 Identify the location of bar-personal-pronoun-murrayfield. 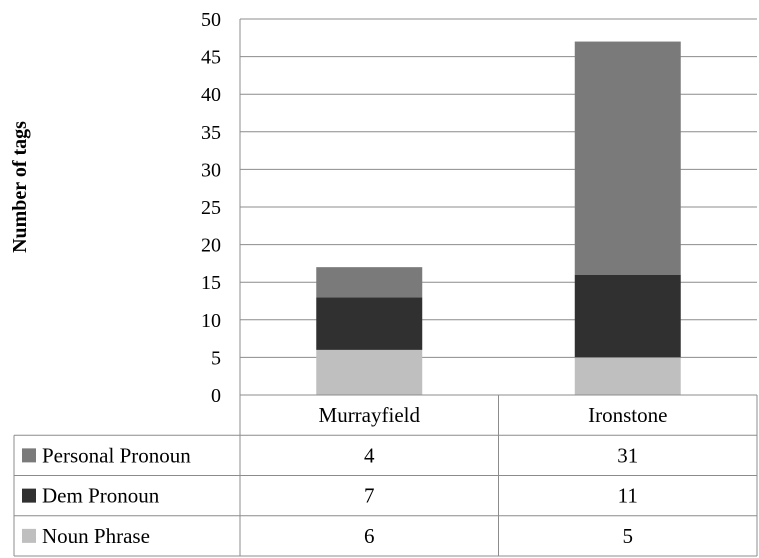
(369, 282).